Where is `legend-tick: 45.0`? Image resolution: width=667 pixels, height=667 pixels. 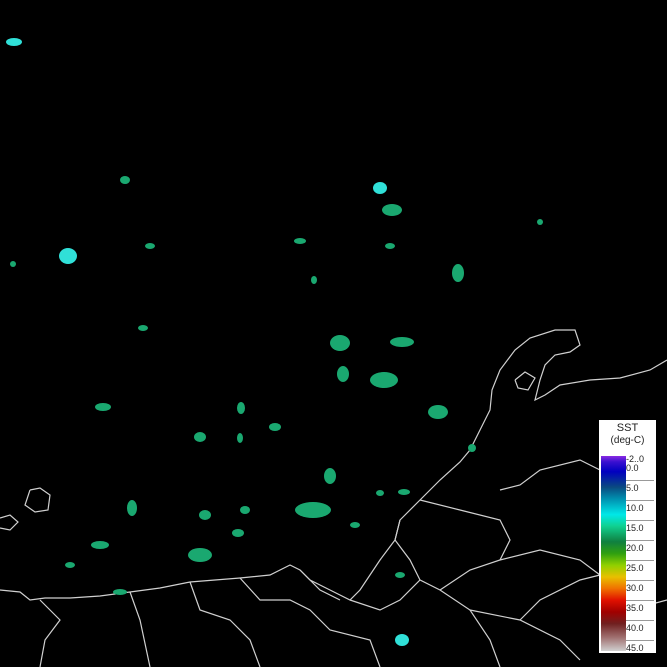 legend-tick: 45.0 is located at coordinates (635, 648).